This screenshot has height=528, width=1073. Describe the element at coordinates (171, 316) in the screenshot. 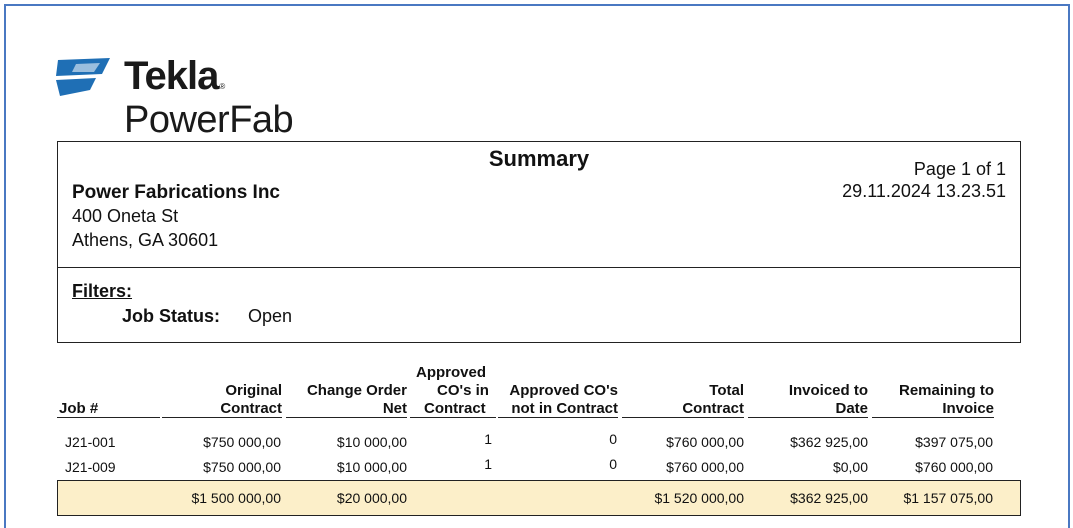

I see `filter-key-job-status: Job Status:` at that location.